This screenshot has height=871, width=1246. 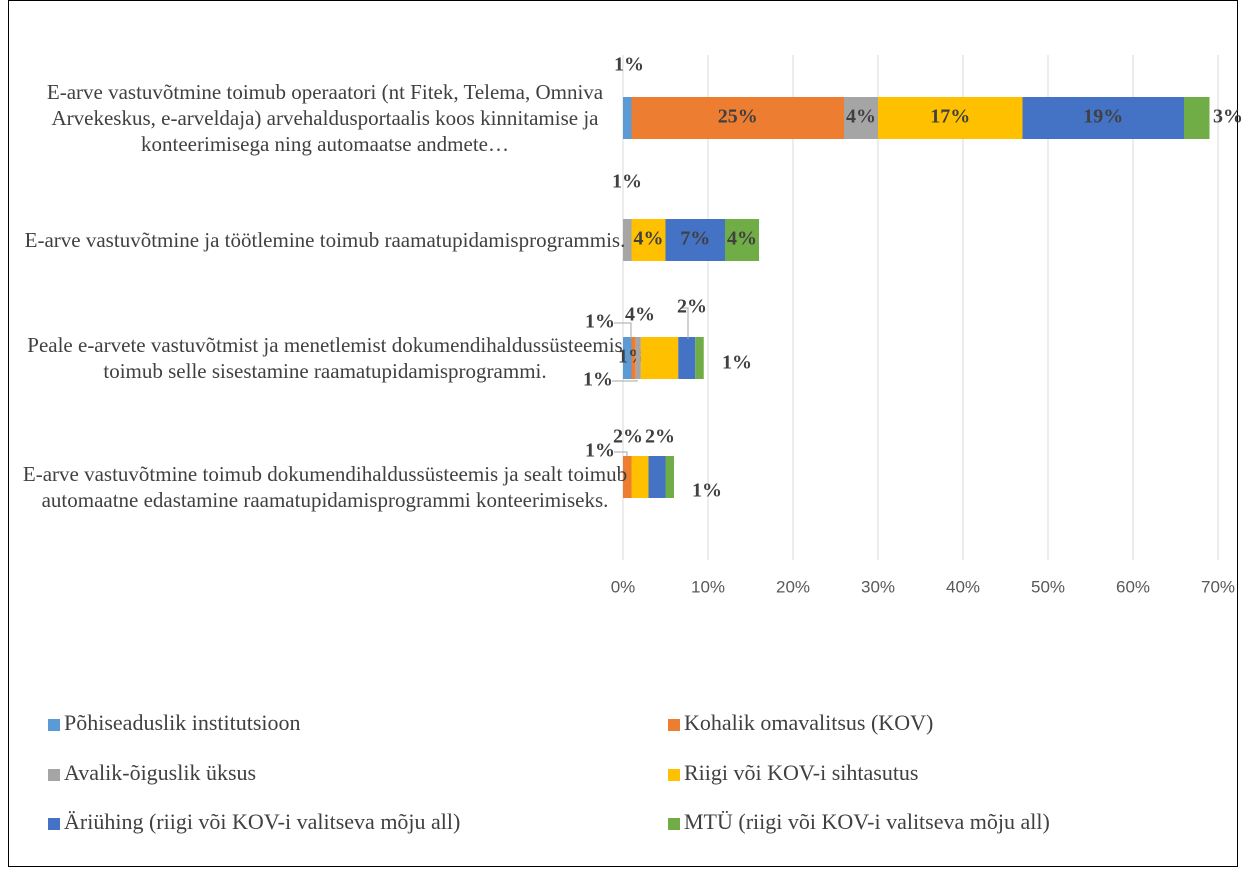 I want to click on data-label: 17%, so click(x=950, y=117).